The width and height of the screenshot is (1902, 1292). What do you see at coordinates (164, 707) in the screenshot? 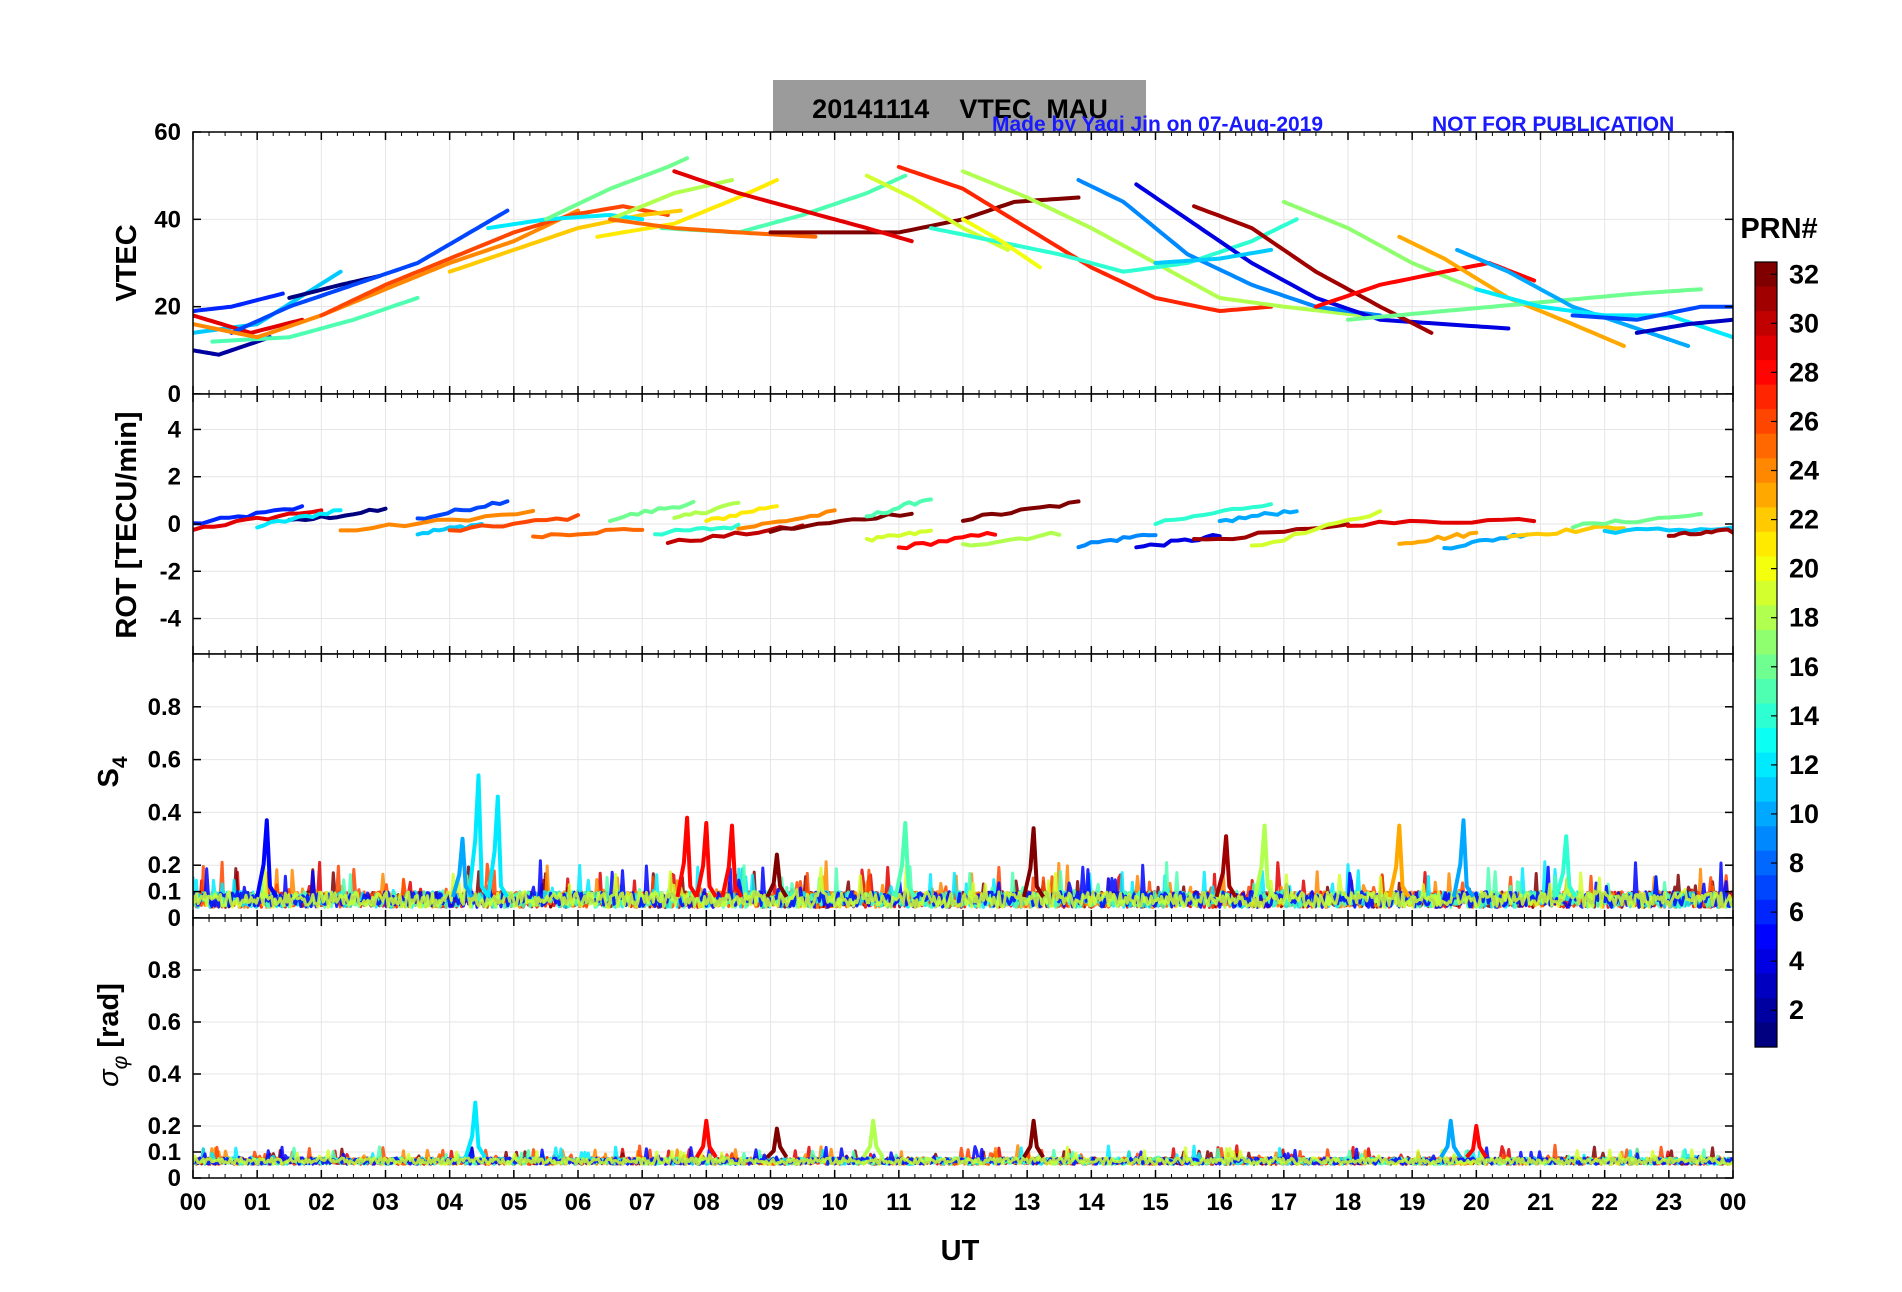
I see `s4-ytick-label: 0.8` at bounding box center [164, 707].